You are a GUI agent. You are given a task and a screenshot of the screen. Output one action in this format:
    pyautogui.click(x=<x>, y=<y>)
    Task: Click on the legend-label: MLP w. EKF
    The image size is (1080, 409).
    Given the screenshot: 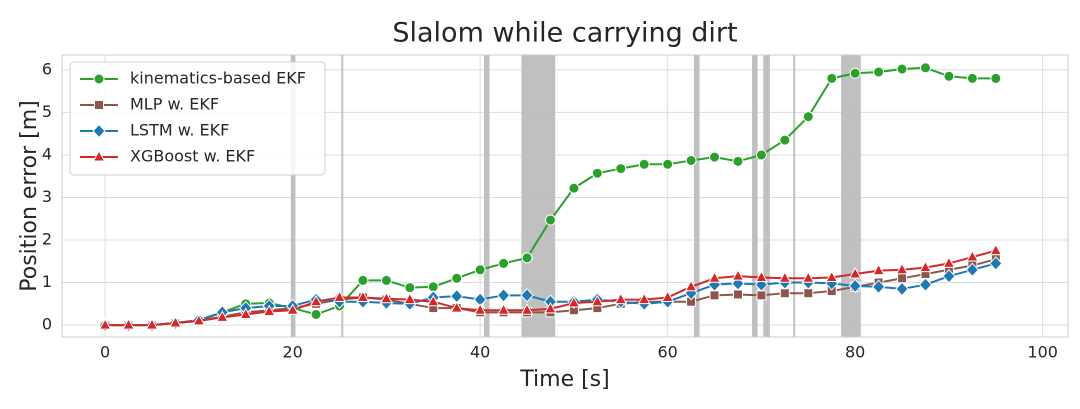 What is the action you would take?
    pyautogui.click(x=174, y=104)
    